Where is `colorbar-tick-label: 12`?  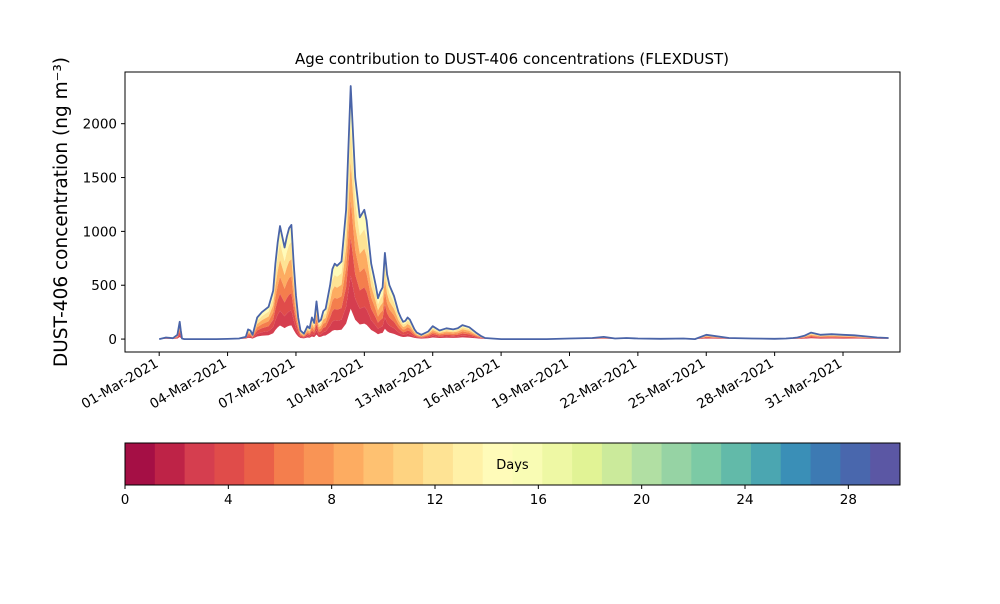 colorbar-tick-label: 12 is located at coordinates (434, 500).